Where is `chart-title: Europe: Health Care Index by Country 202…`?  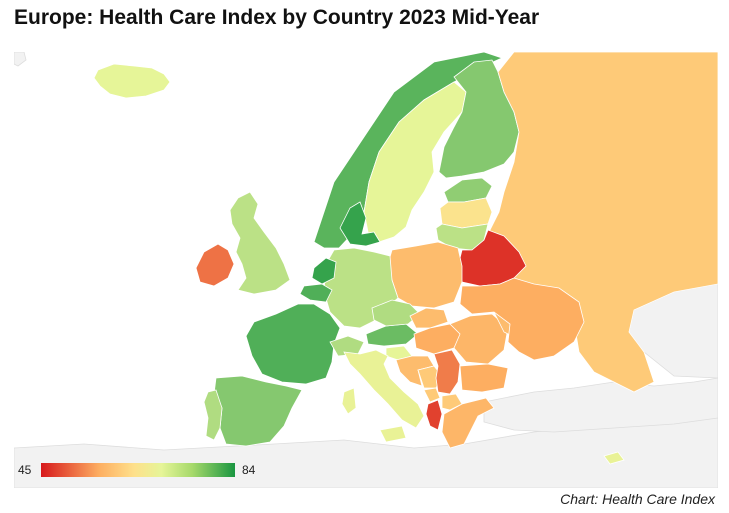 chart-title: Europe: Health Care Index by Country 202… is located at coordinates (277, 17).